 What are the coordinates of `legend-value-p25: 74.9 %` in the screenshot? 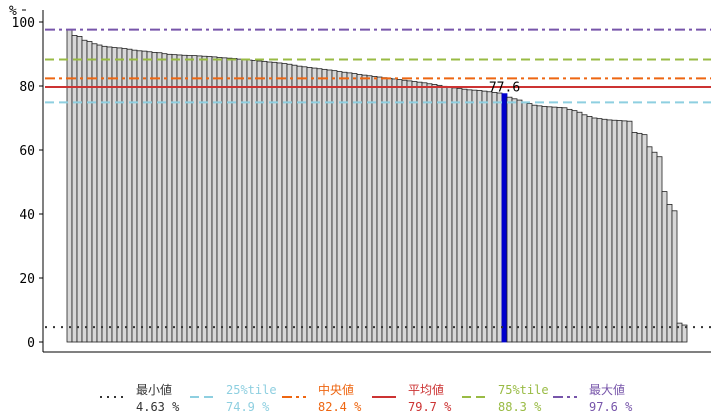 It's located at (248, 407).